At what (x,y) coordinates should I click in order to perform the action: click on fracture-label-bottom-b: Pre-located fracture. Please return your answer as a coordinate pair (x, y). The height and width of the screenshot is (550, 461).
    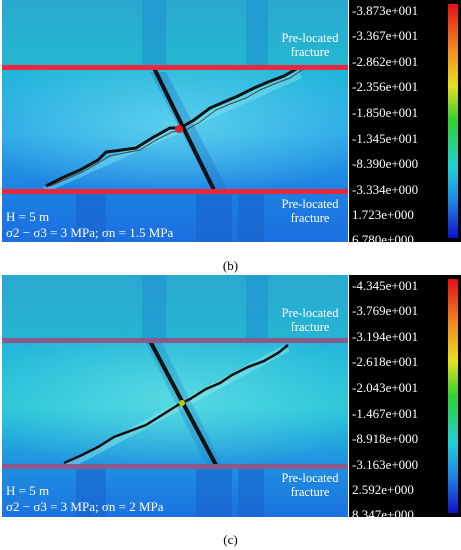
    Looking at the image, I should click on (310, 211).